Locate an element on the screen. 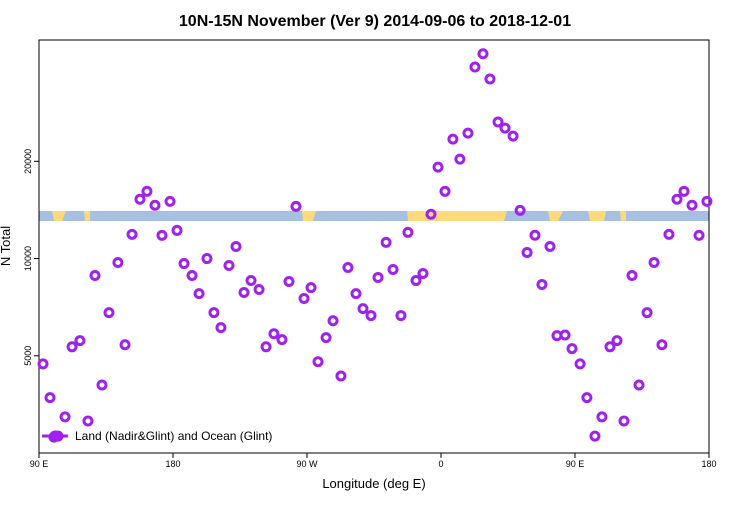 This screenshot has height=505, width=750. legend-label: Land (Nadir&Glint) and Ocean (Glint) is located at coordinates (173, 436).